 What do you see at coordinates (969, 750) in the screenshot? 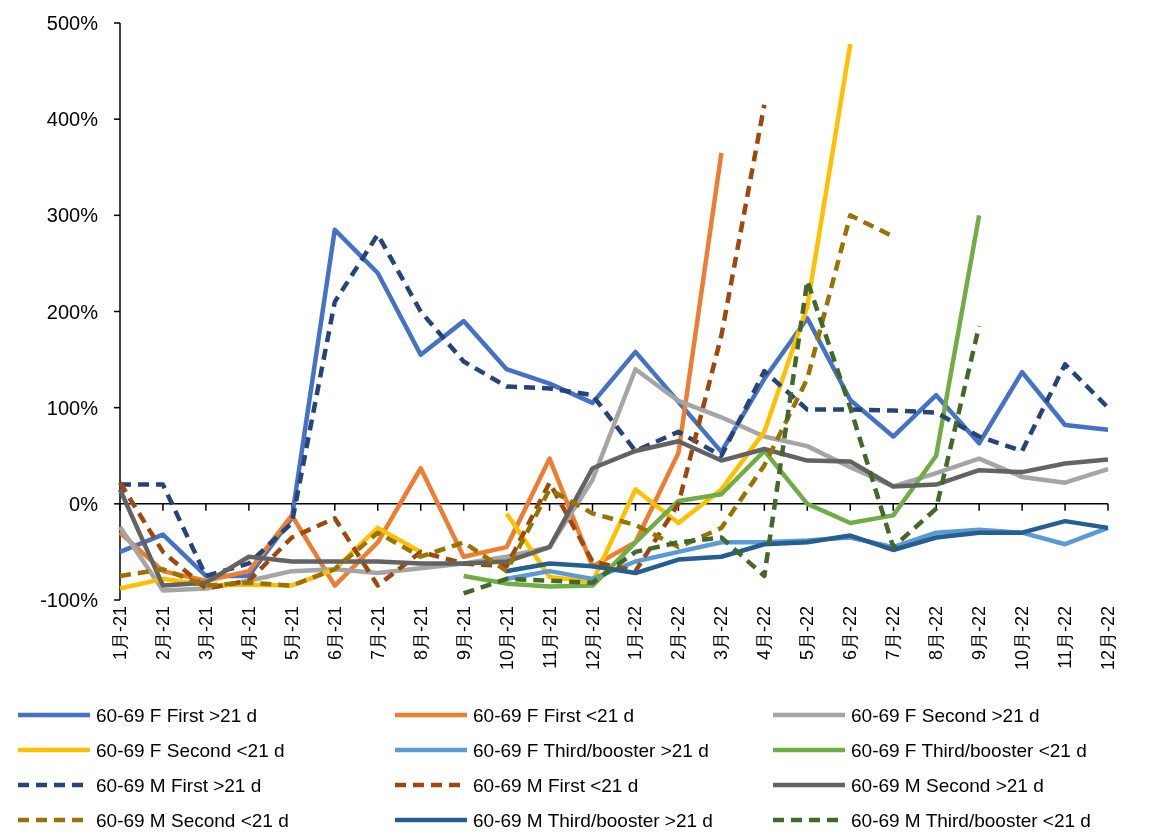
I see `legend-label: 60-69 F Third/booster <21 d` at bounding box center [969, 750].